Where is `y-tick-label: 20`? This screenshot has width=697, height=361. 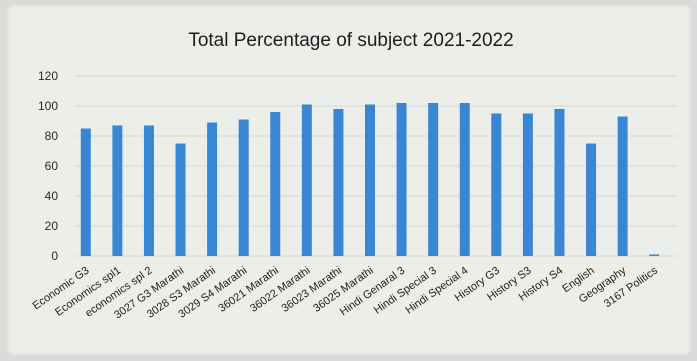
y-tick-label: 20 is located at coordinates (52, 226).